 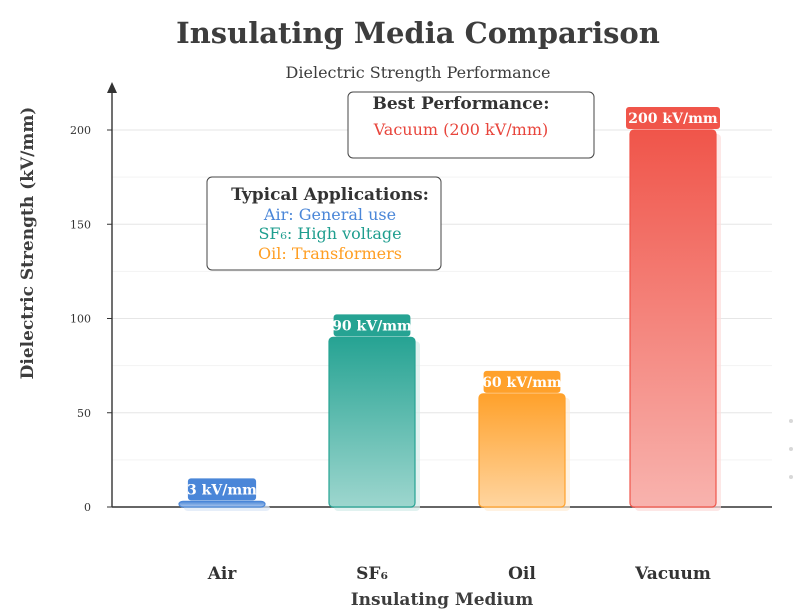 I want to click on x-category-label: Vacuum, so click(x=672, y=574).